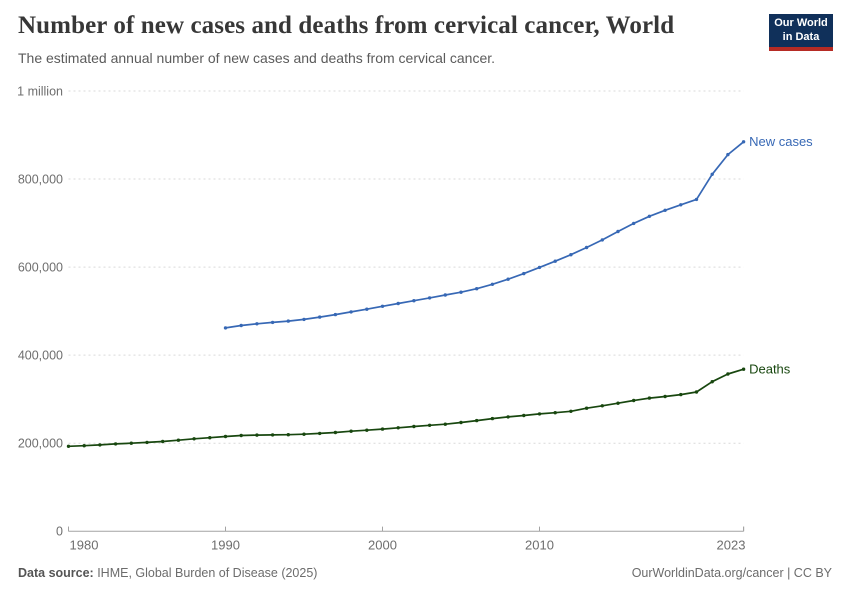 Image resolution: width=850 pixels, height=600 pixels. I want to click on series-point-deaths-2017, so click(649, 398).